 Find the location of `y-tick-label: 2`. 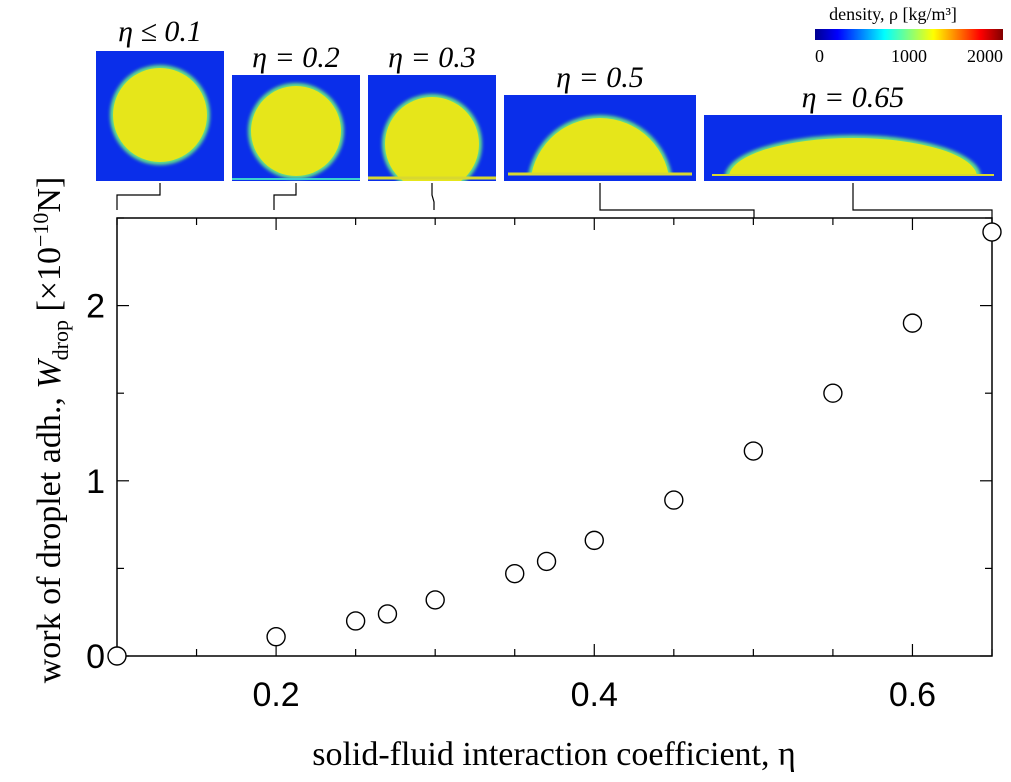

y-tick-label: 2 is located at coordinates (95, 307).